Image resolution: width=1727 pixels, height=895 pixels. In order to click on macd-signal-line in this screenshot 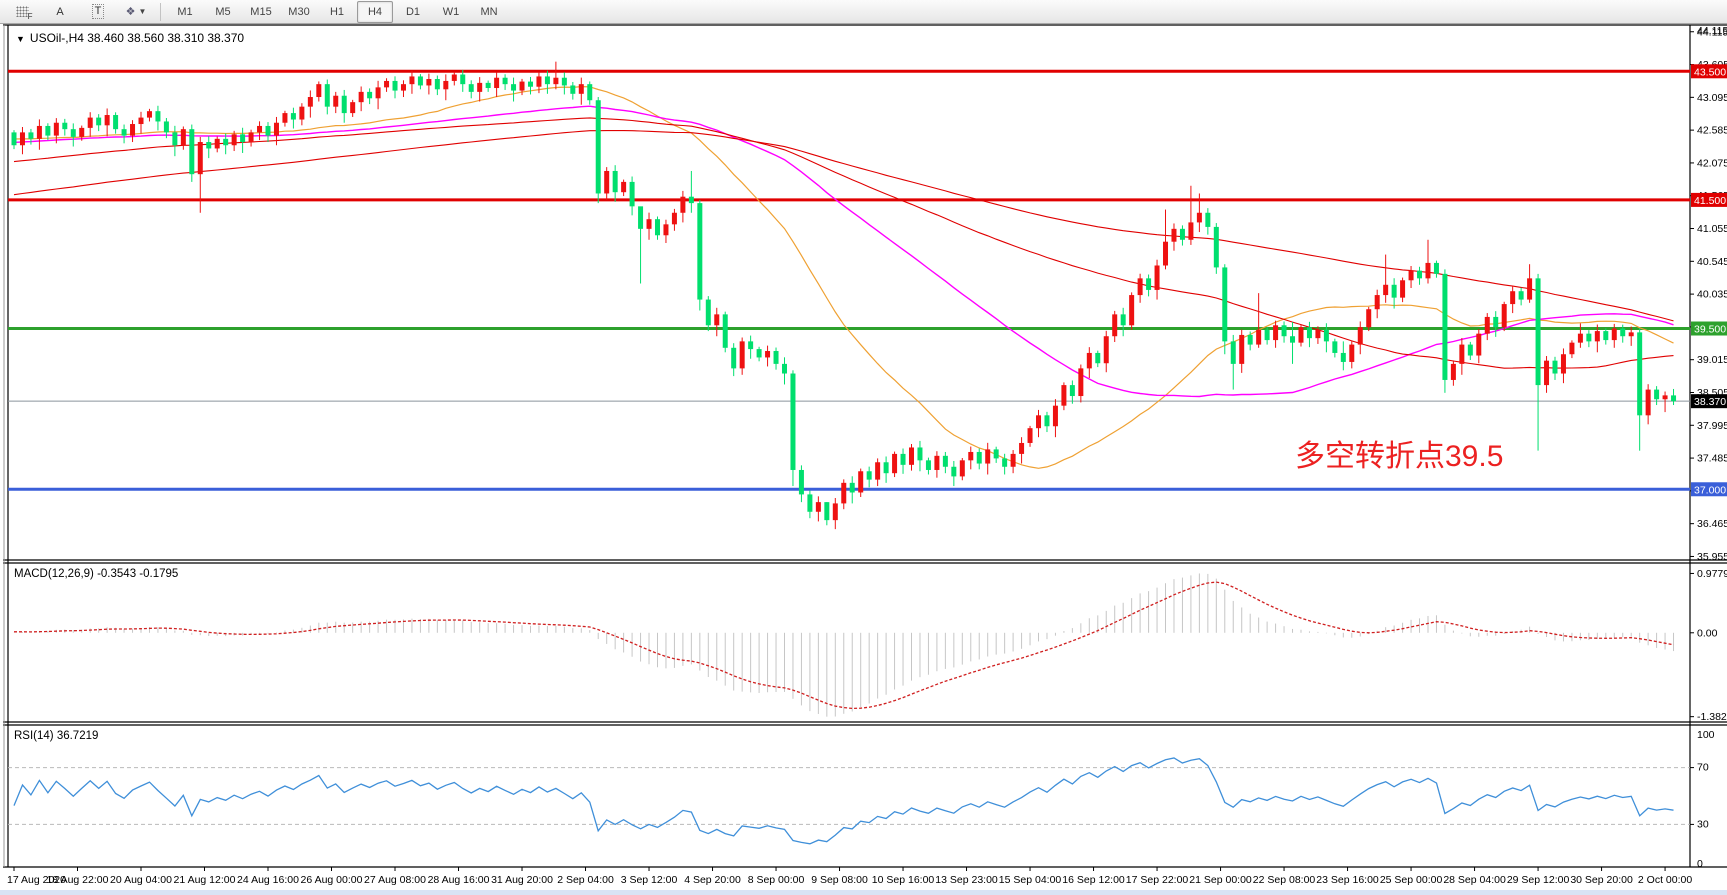, I will do `click(844, 645)`.